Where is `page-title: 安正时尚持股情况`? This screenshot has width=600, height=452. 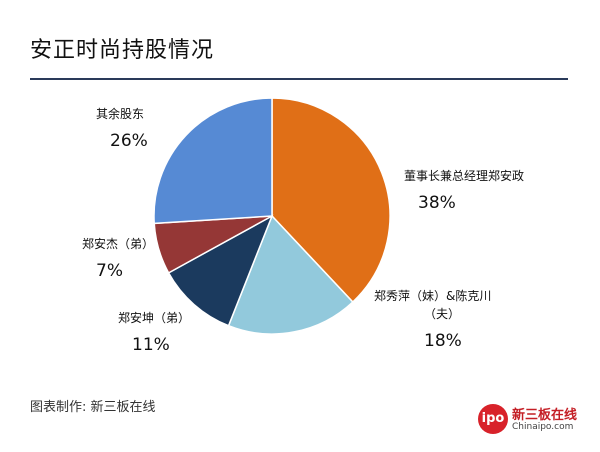
page-title: 安正时尚持股情况 is located at coordinates (122, 50).